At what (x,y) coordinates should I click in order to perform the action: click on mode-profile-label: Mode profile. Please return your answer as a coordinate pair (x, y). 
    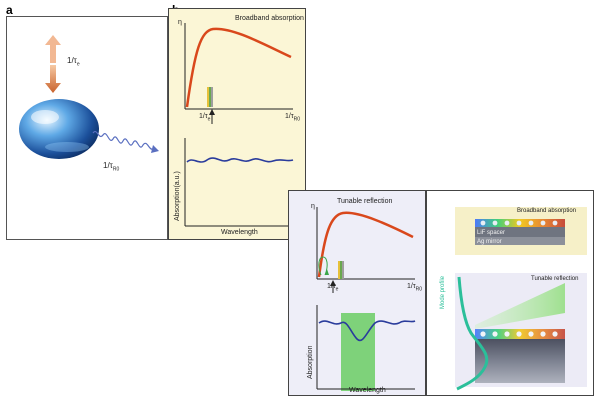
    Looking at the image, I should click on (443, 292).